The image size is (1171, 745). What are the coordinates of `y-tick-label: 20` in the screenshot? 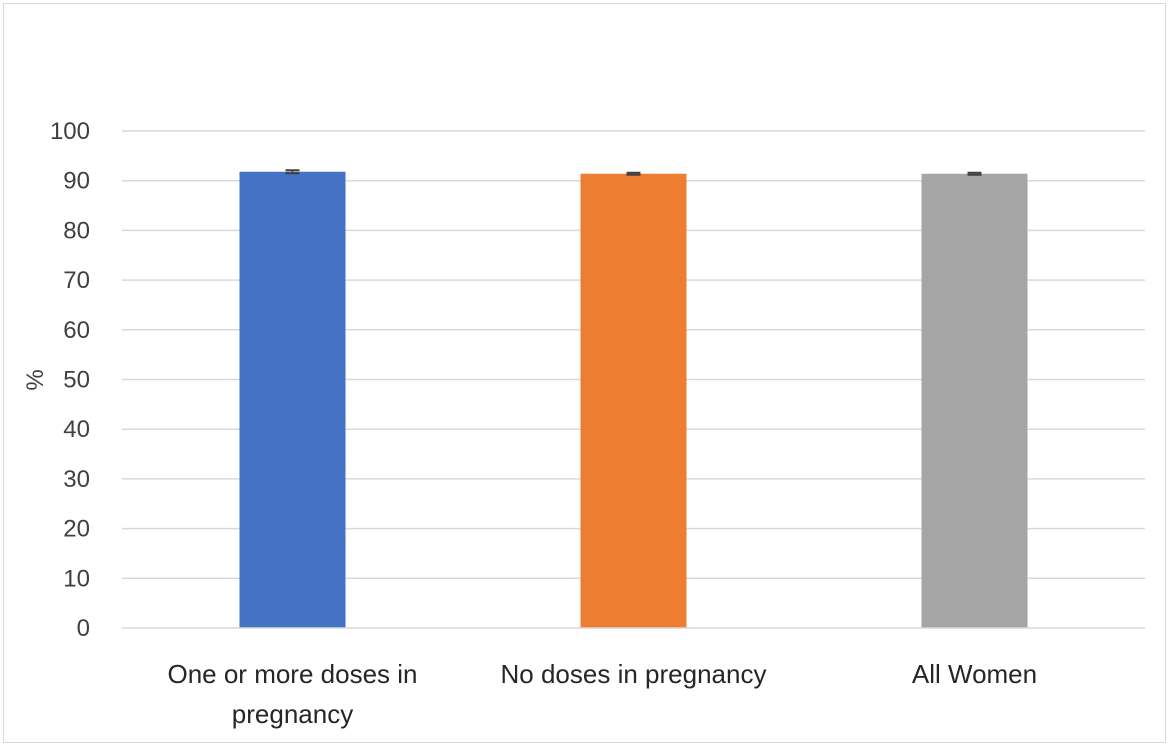 It's located at (76, 529).